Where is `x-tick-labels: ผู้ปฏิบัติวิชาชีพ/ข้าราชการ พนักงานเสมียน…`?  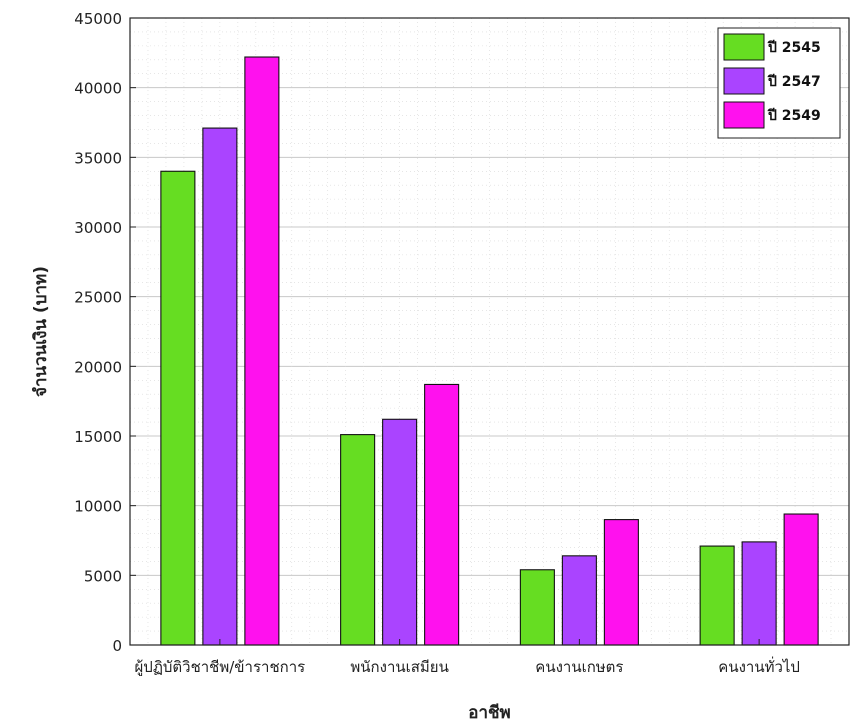 x-tick-labels: ผู้ปฏิบัติวิชาชีพ/ข้าราชการ พนักงานเสมียน… is located at coordinates (467, 657).